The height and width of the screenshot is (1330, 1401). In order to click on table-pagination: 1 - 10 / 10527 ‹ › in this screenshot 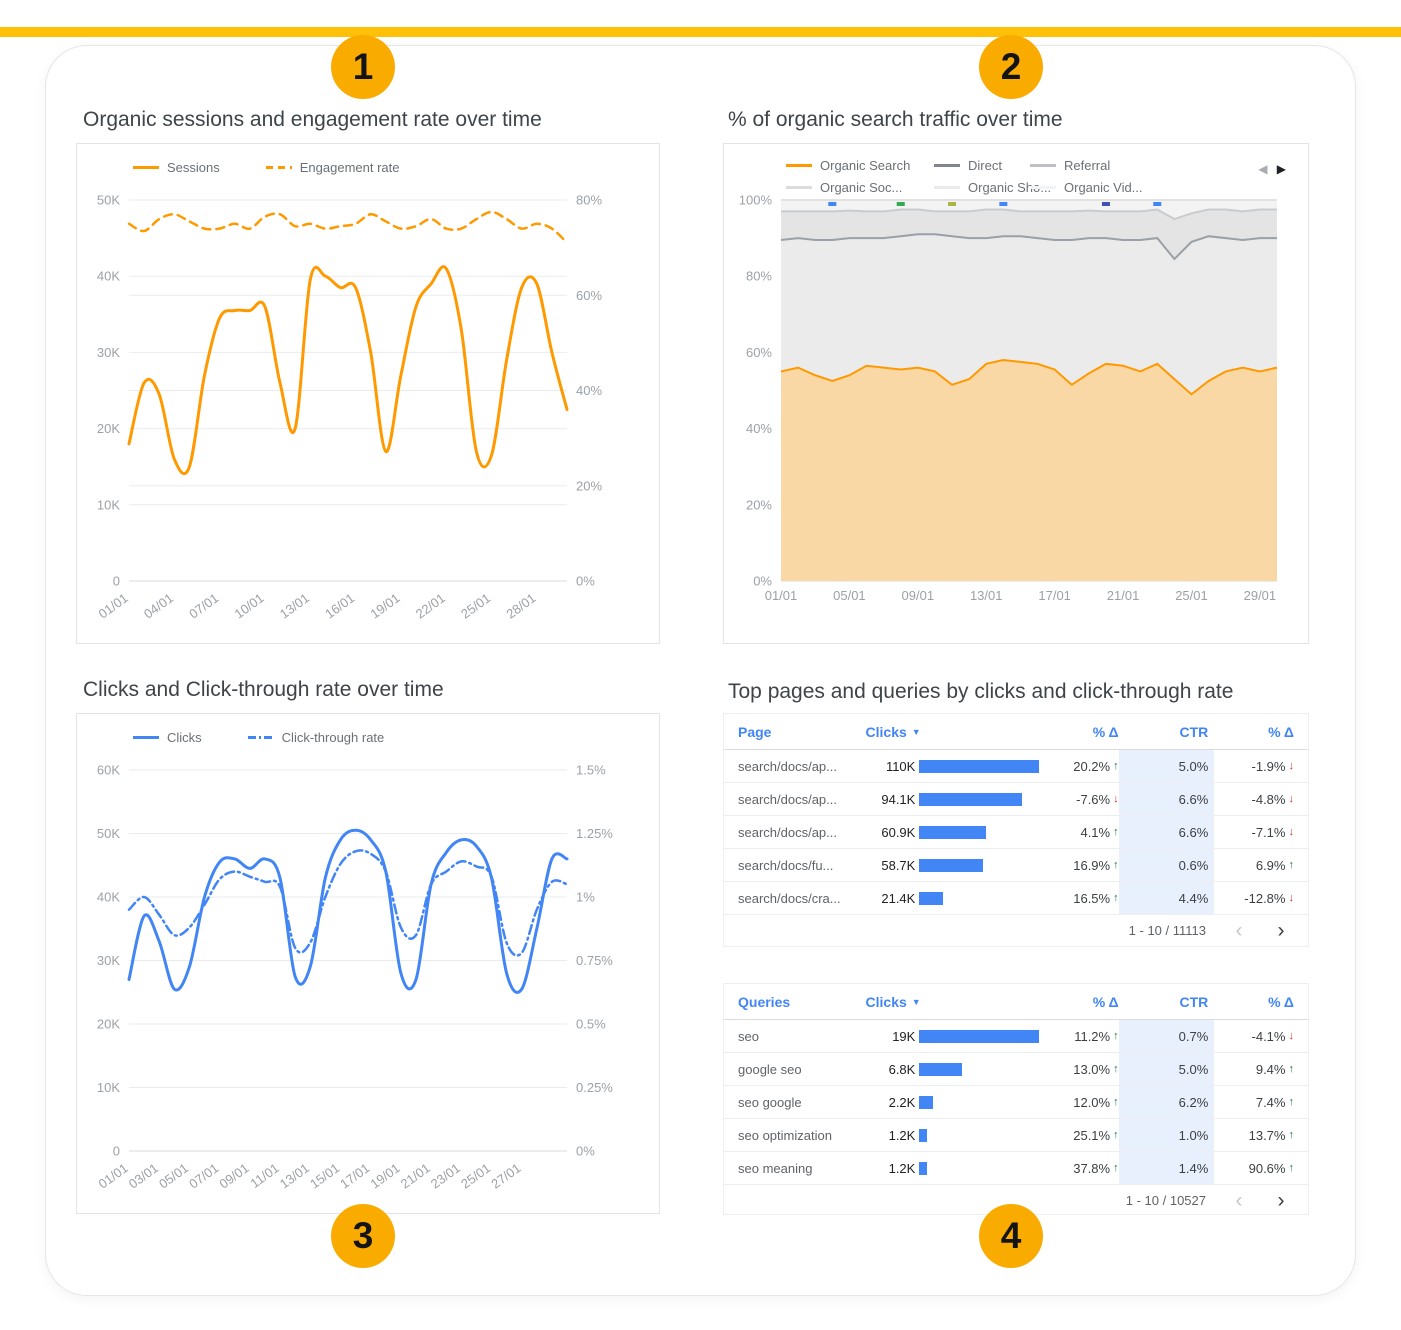, I will do `click(1016, 1200)`.